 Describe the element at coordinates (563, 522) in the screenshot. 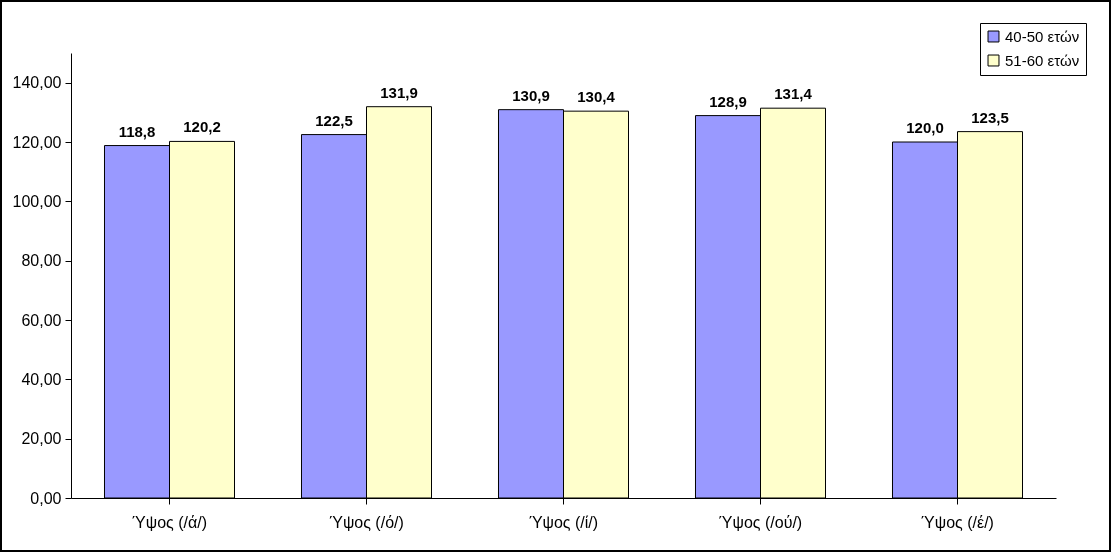

I see `x-tick-label: Ύψος (/ί/)` at that location.